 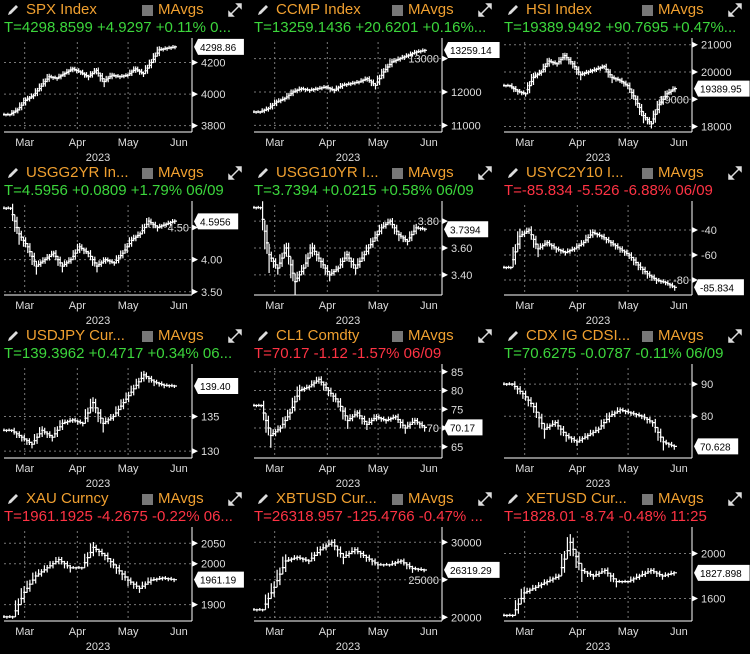 What do you see at coordinates (125, 100) in the screenshot?
I see `price-chart: 3800 4000 4200 4298.86 Mar Apr May Jun 2023` at bounding box center [125, 100].